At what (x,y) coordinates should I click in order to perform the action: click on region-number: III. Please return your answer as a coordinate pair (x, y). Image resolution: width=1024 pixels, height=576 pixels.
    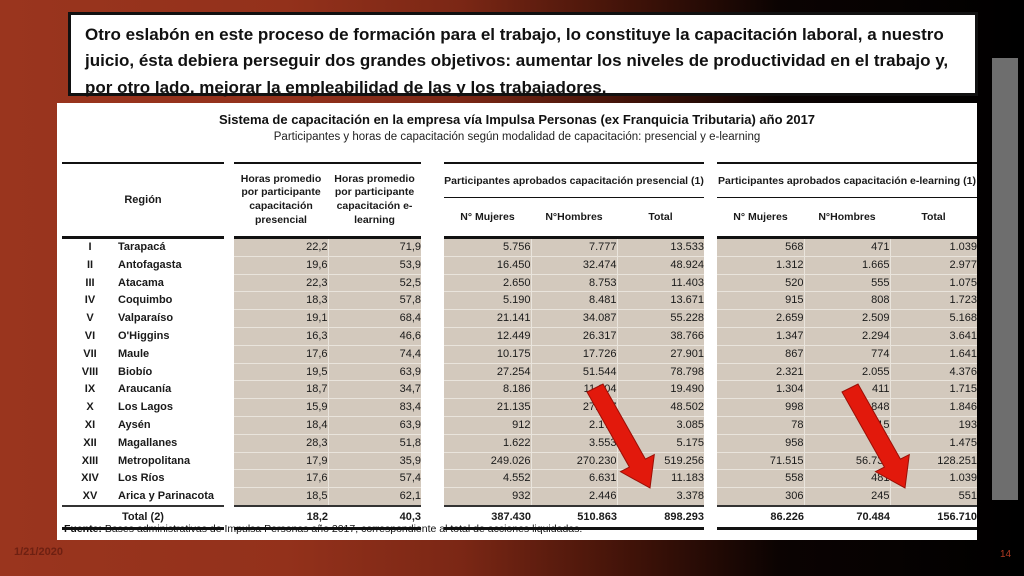
    Looking at the image, I should click on (90, 282).